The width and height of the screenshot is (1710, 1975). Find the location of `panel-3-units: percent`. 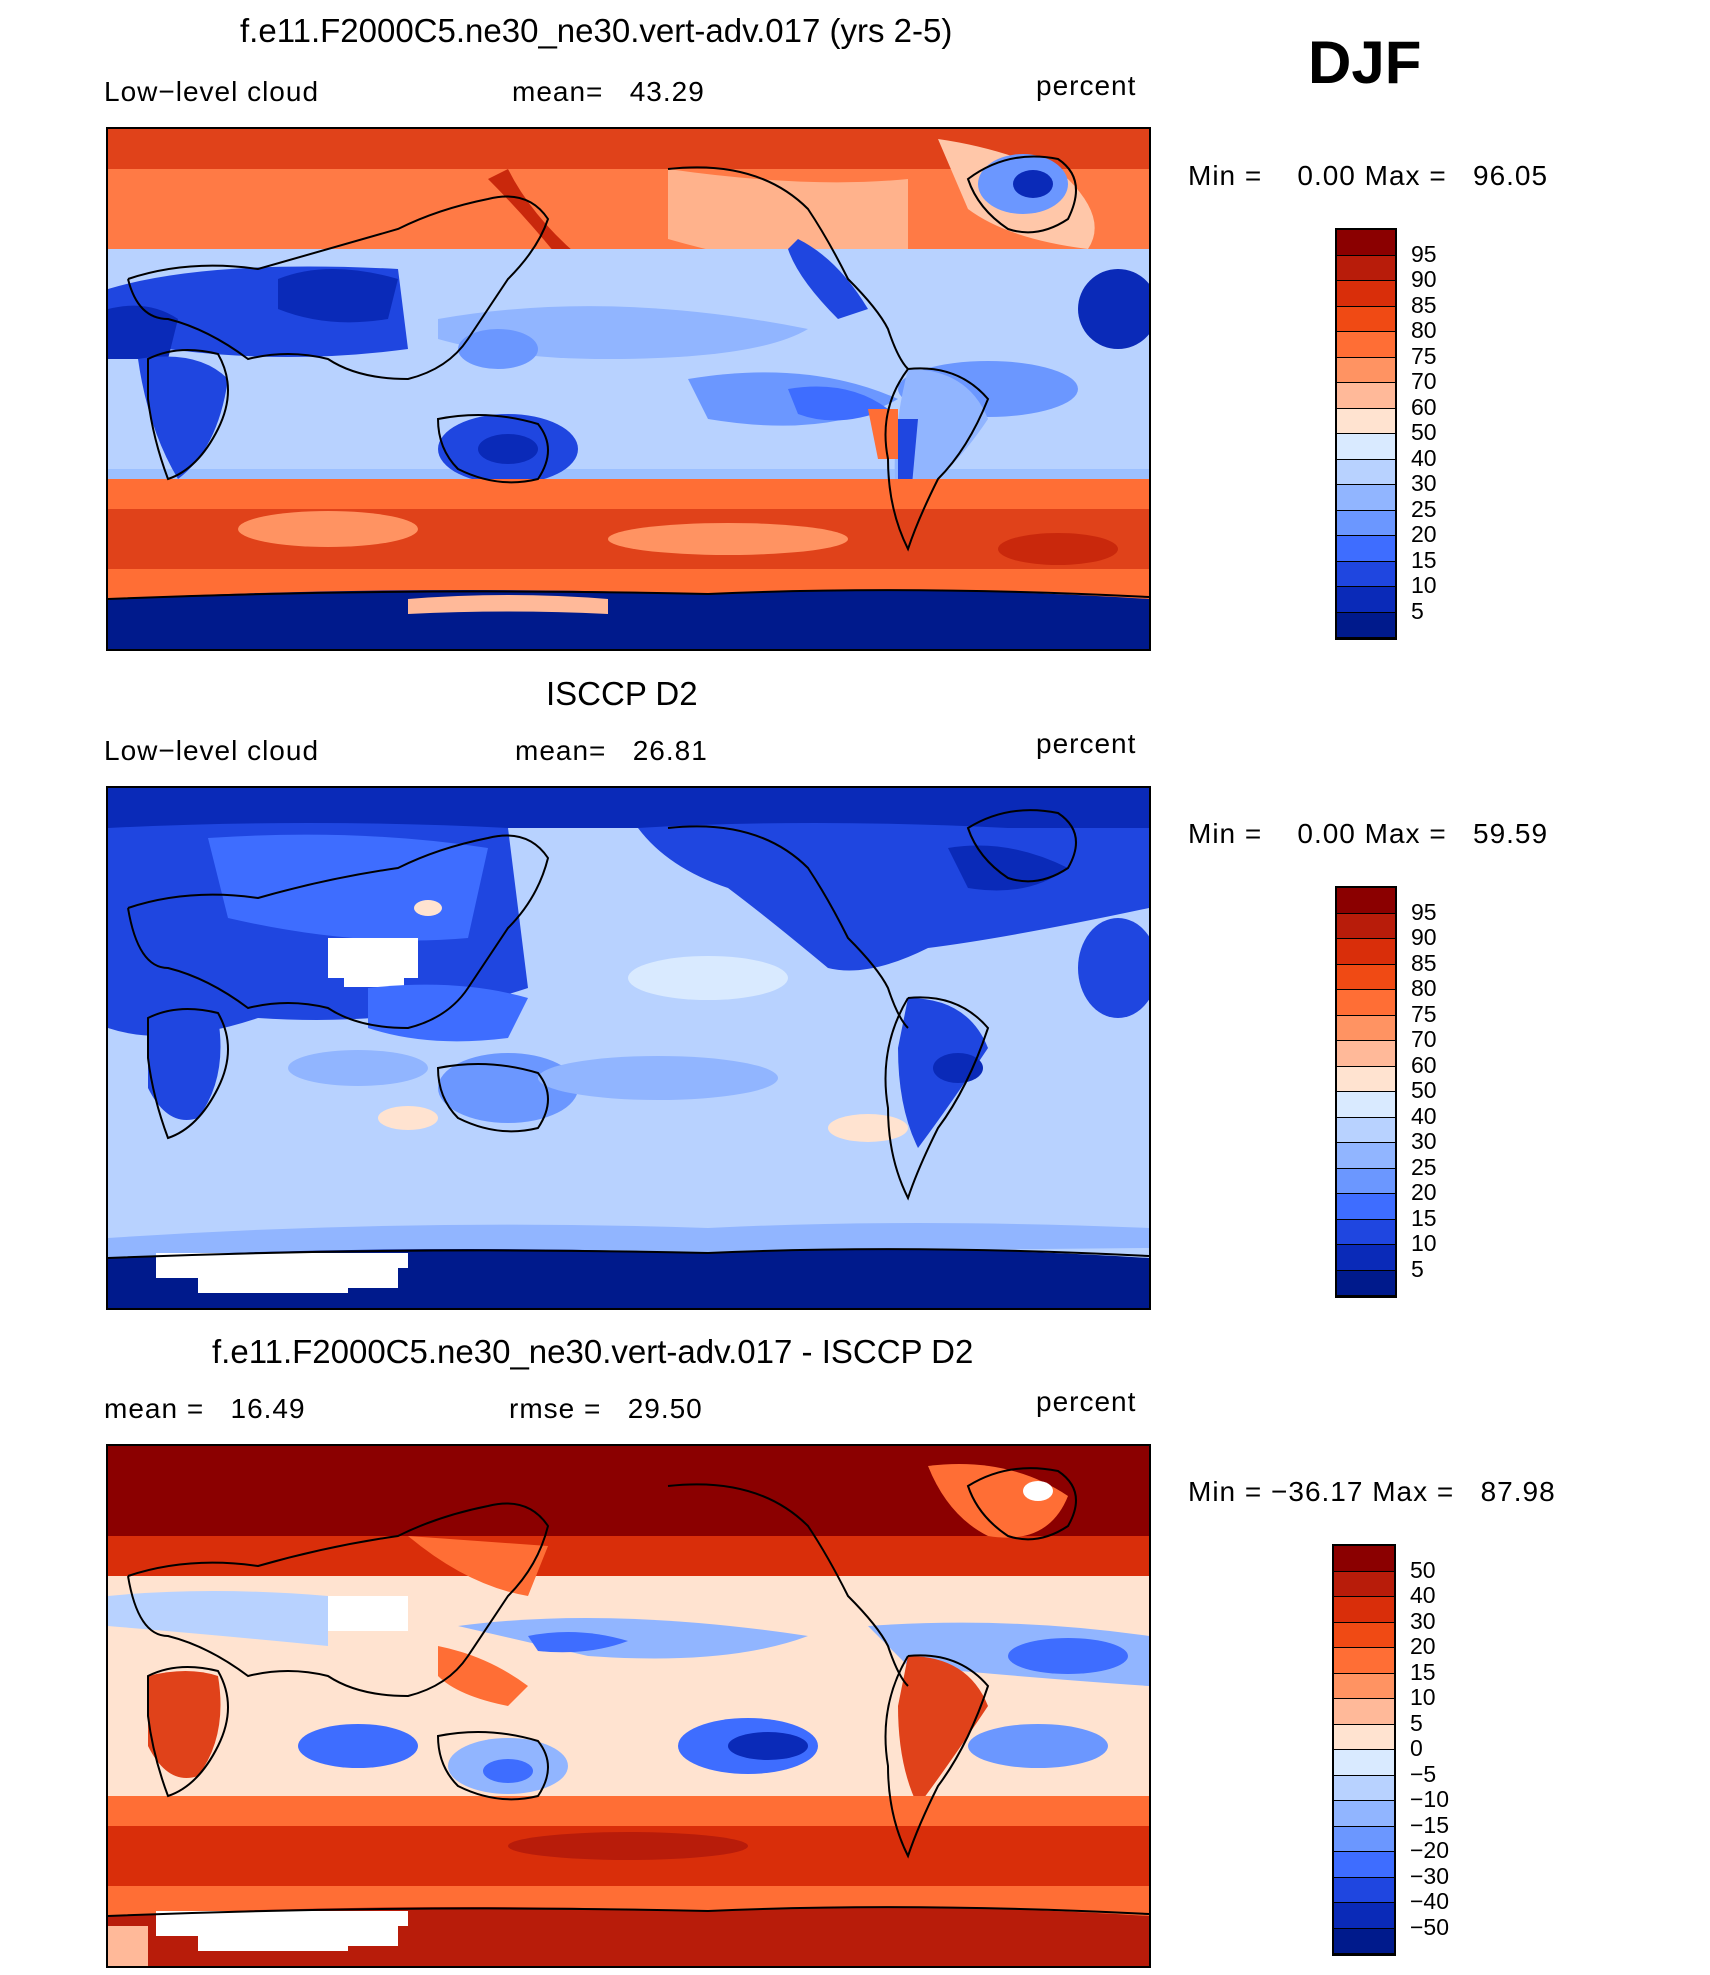

panel-3-units: percent is located at coordinates (1086, 1401).